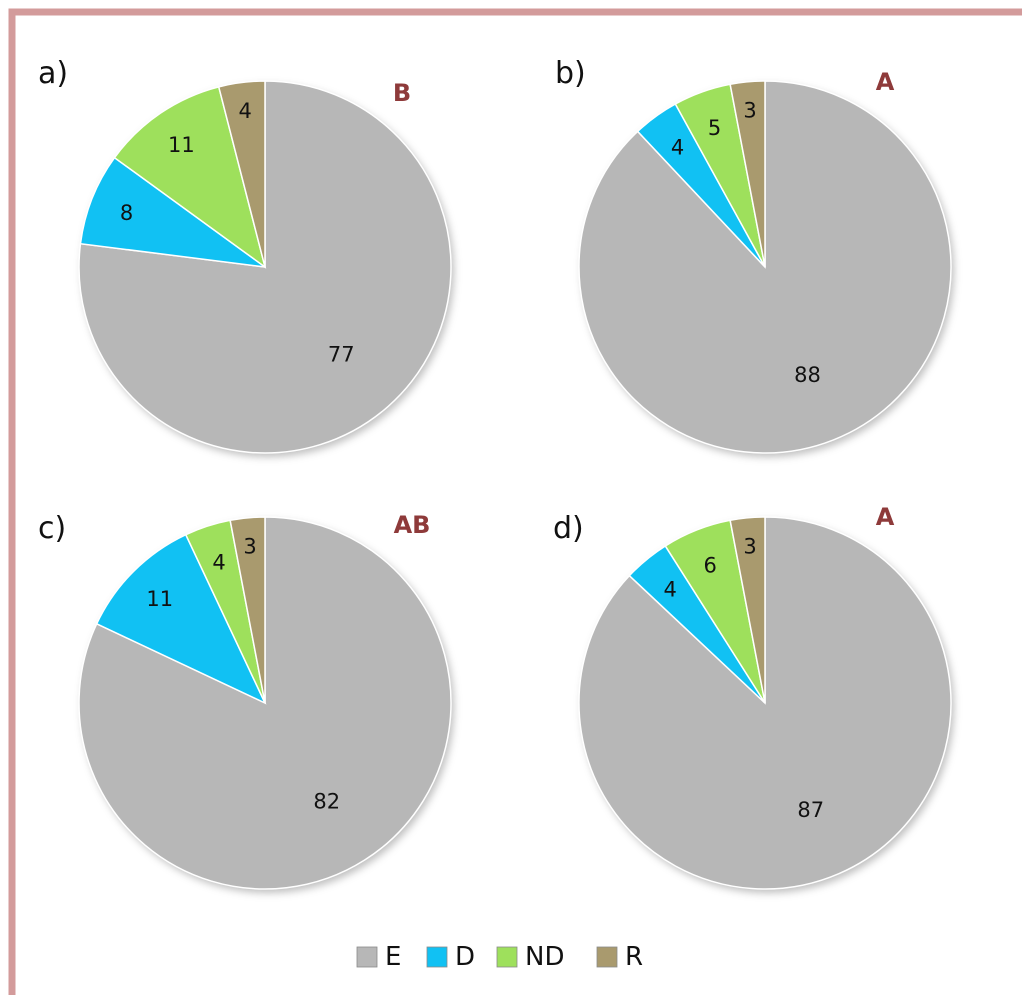 Image resolution: width=1024 pixels, height=995 pixels. What do you see at coordinates (807, 375) in the screenshot?
I see `slice-value-label: 88` at bounding box center [807, 375].